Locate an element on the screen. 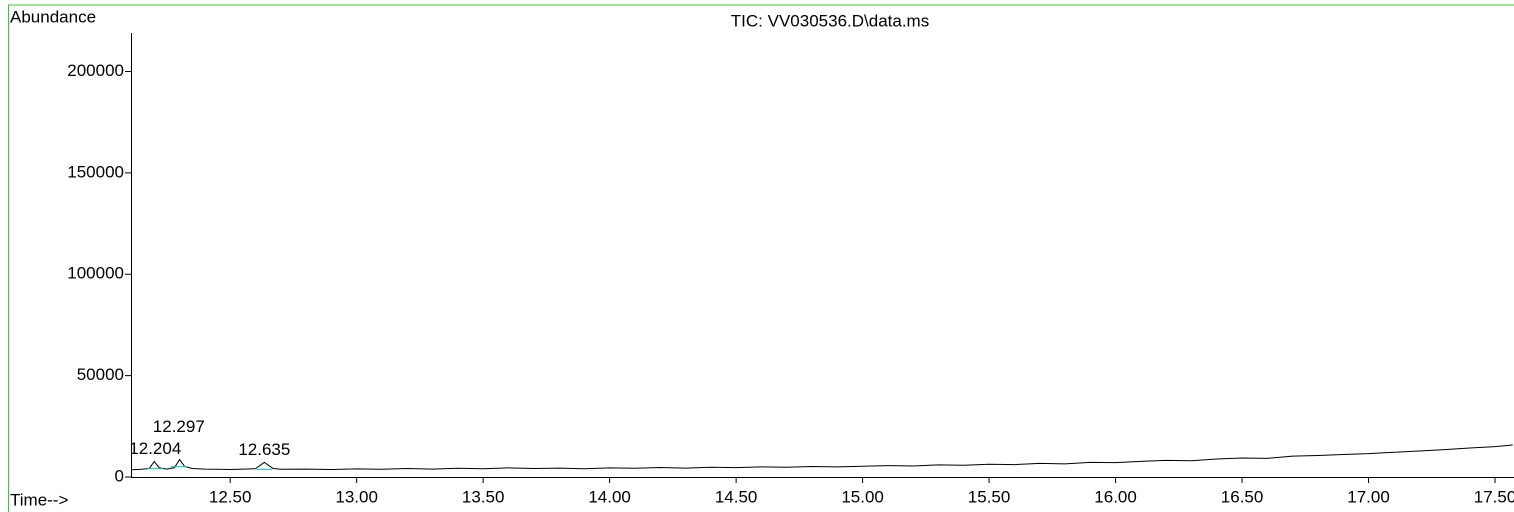 This screenshot has width=1514, height=512. peak-label: 12.204 is located at coordinates (155, 448).